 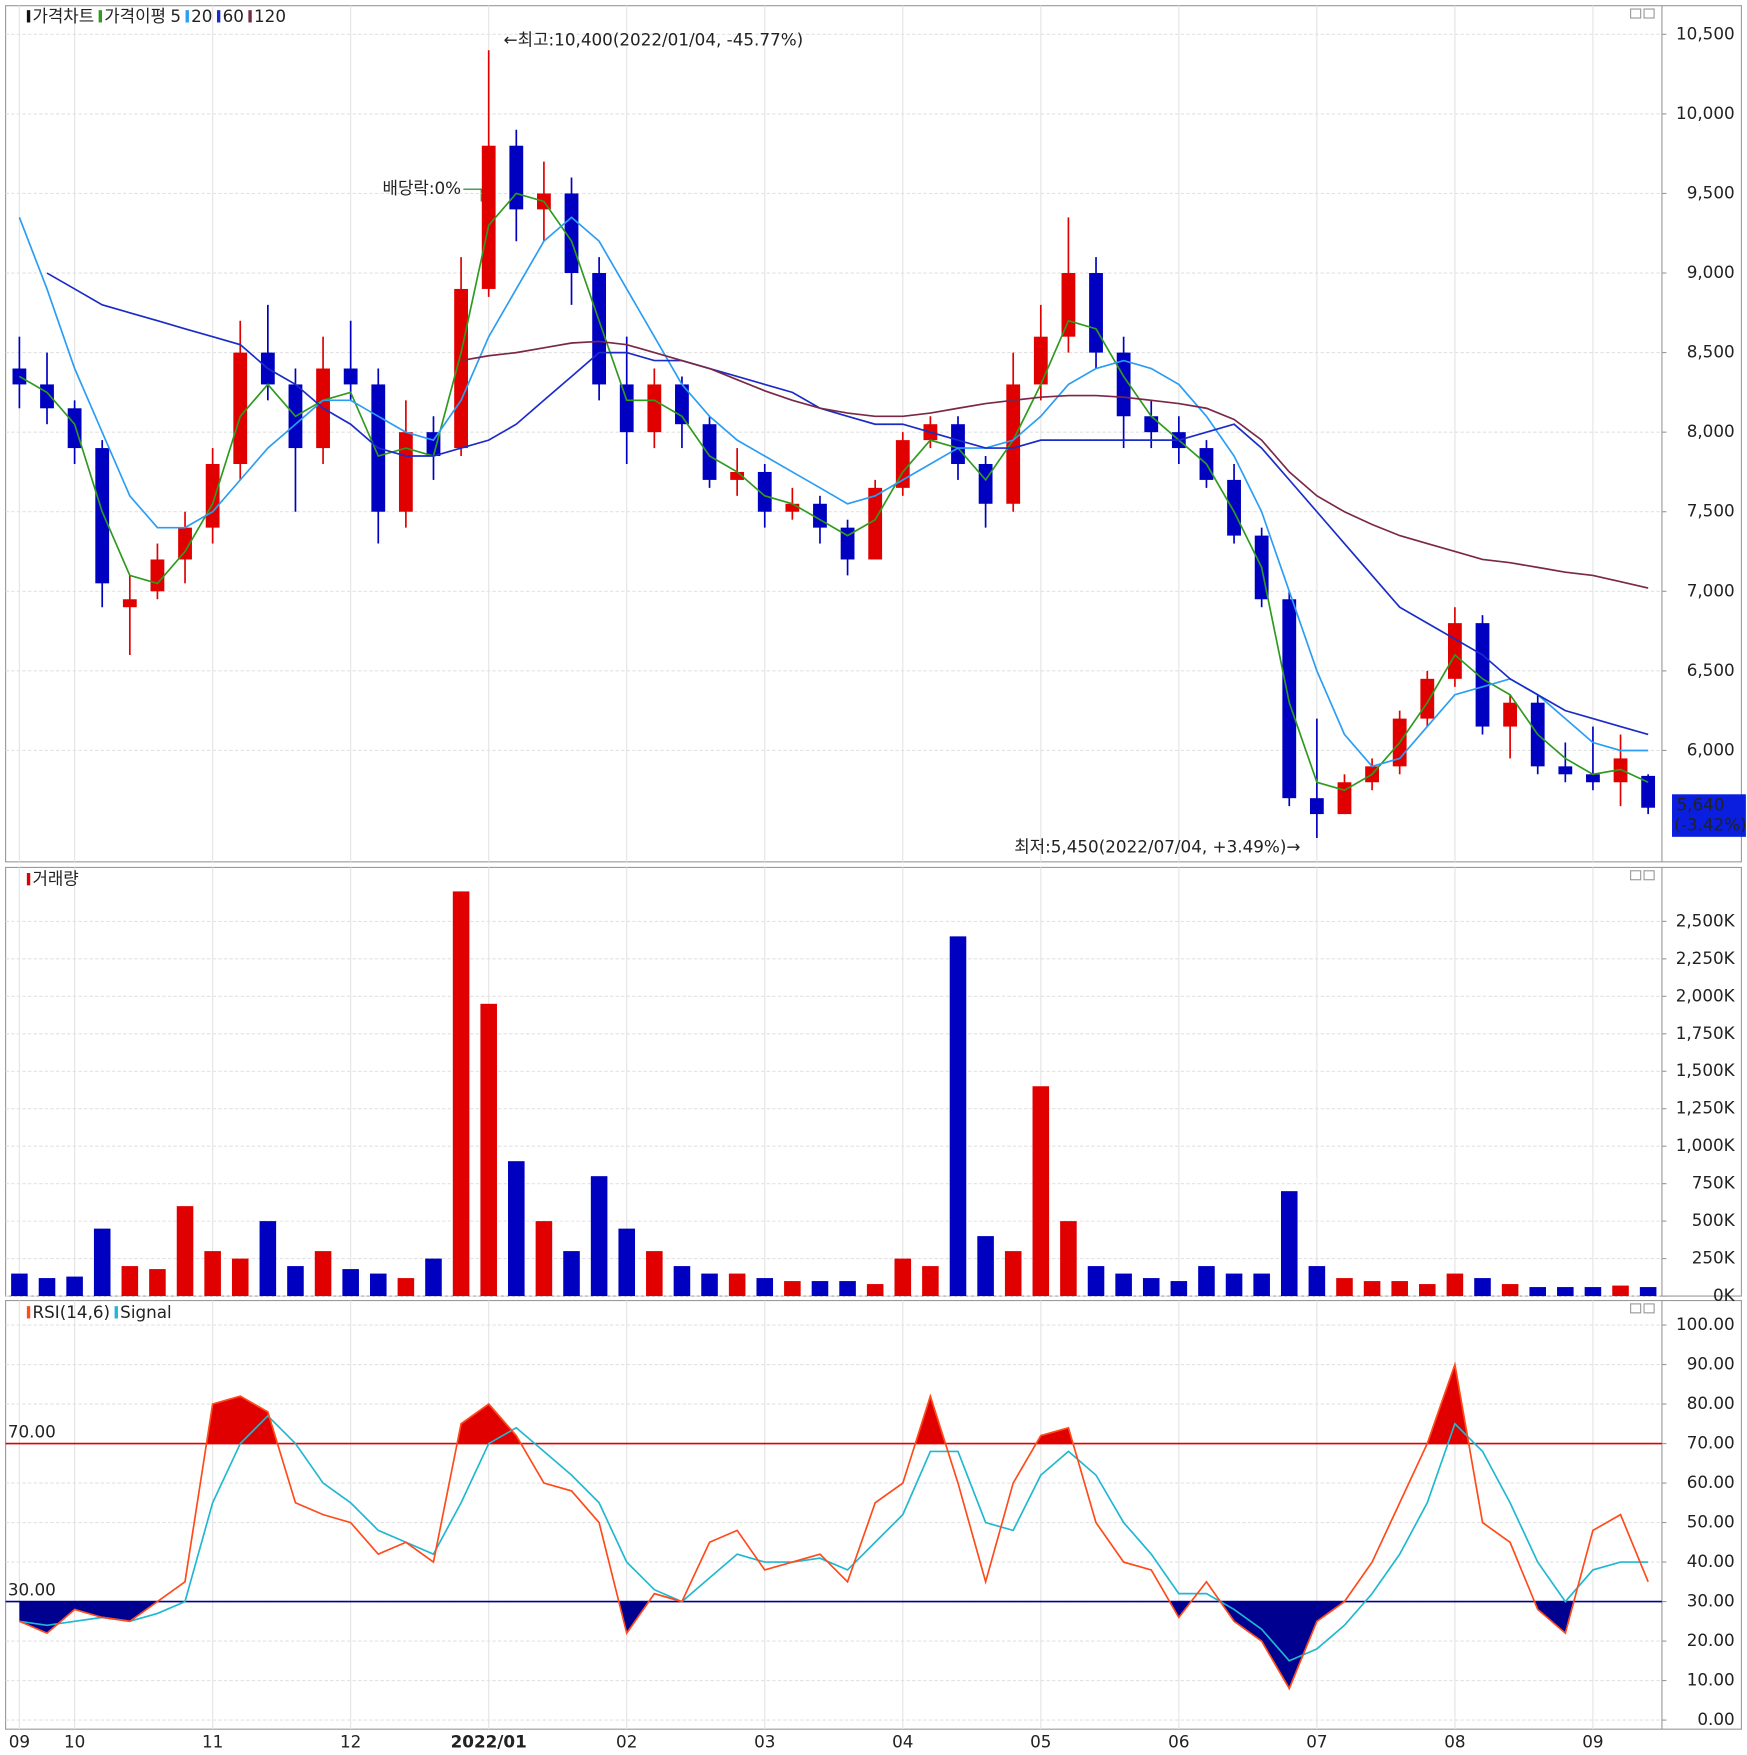 What do you see at coordinates (175, 16) in the screenshot?
I see `legend-label: 5` at bounding box center [175, 16].